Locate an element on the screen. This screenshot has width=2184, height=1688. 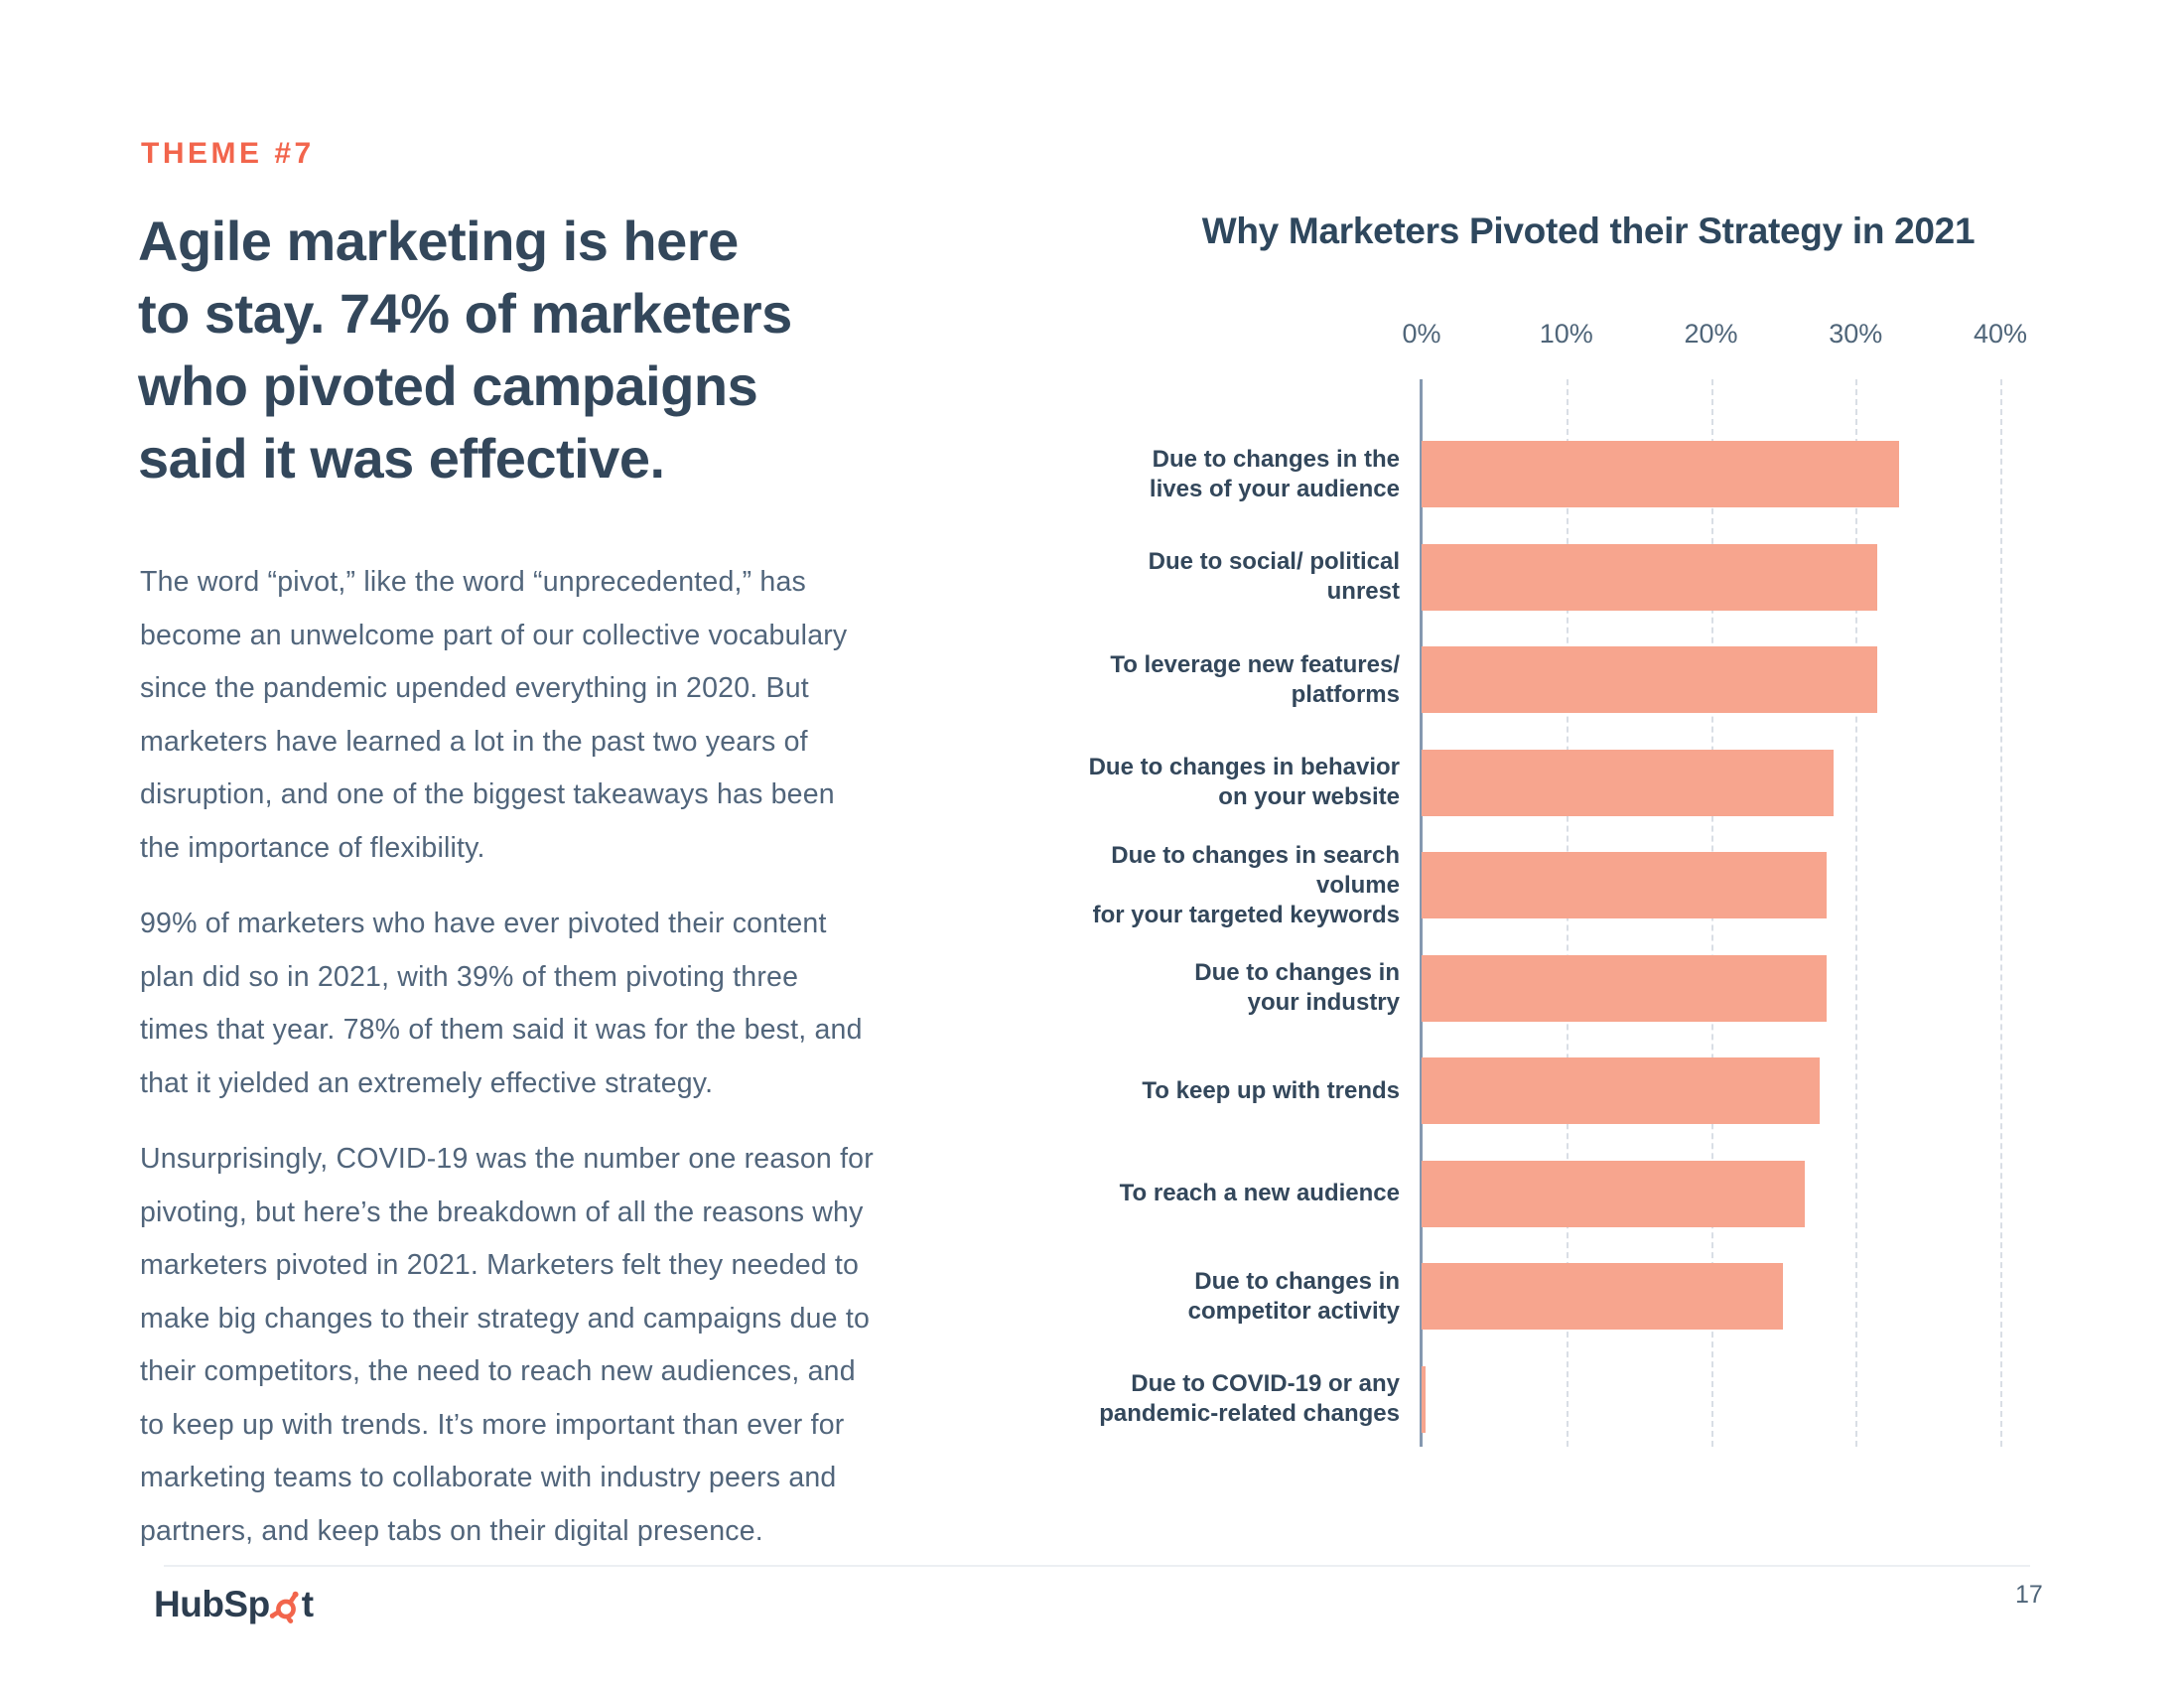
chart-row: Due to changes in competitor activity is located at coordinates (1561, 1296).